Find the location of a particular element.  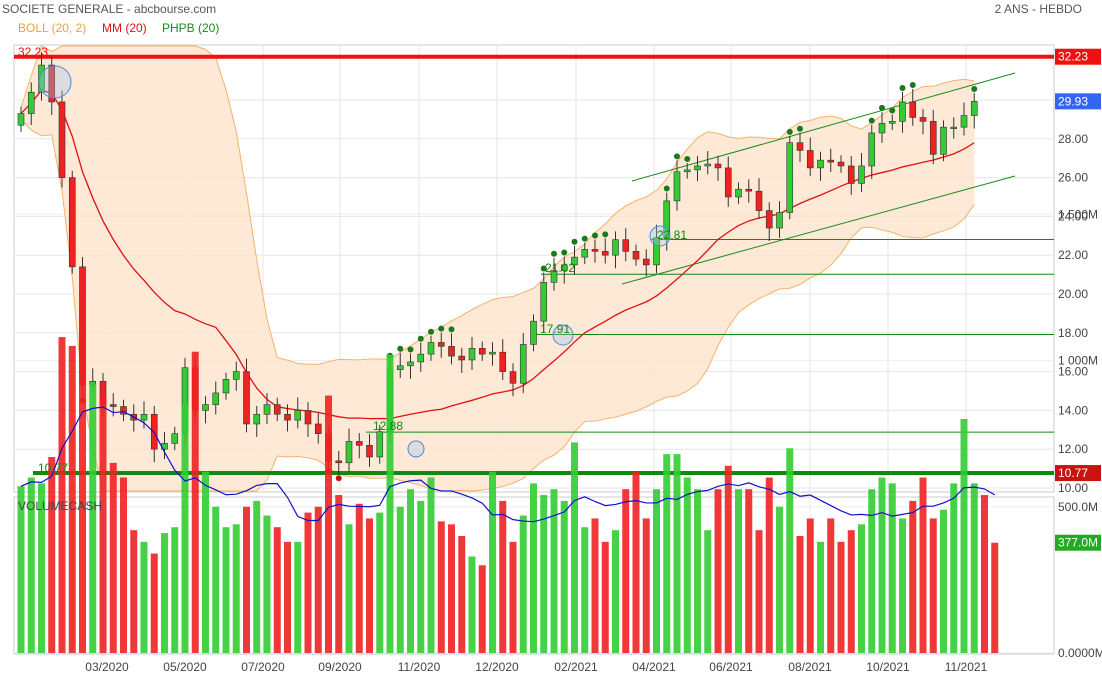

x-tick-label: 02/2021 is located at coordinates (576, 667).